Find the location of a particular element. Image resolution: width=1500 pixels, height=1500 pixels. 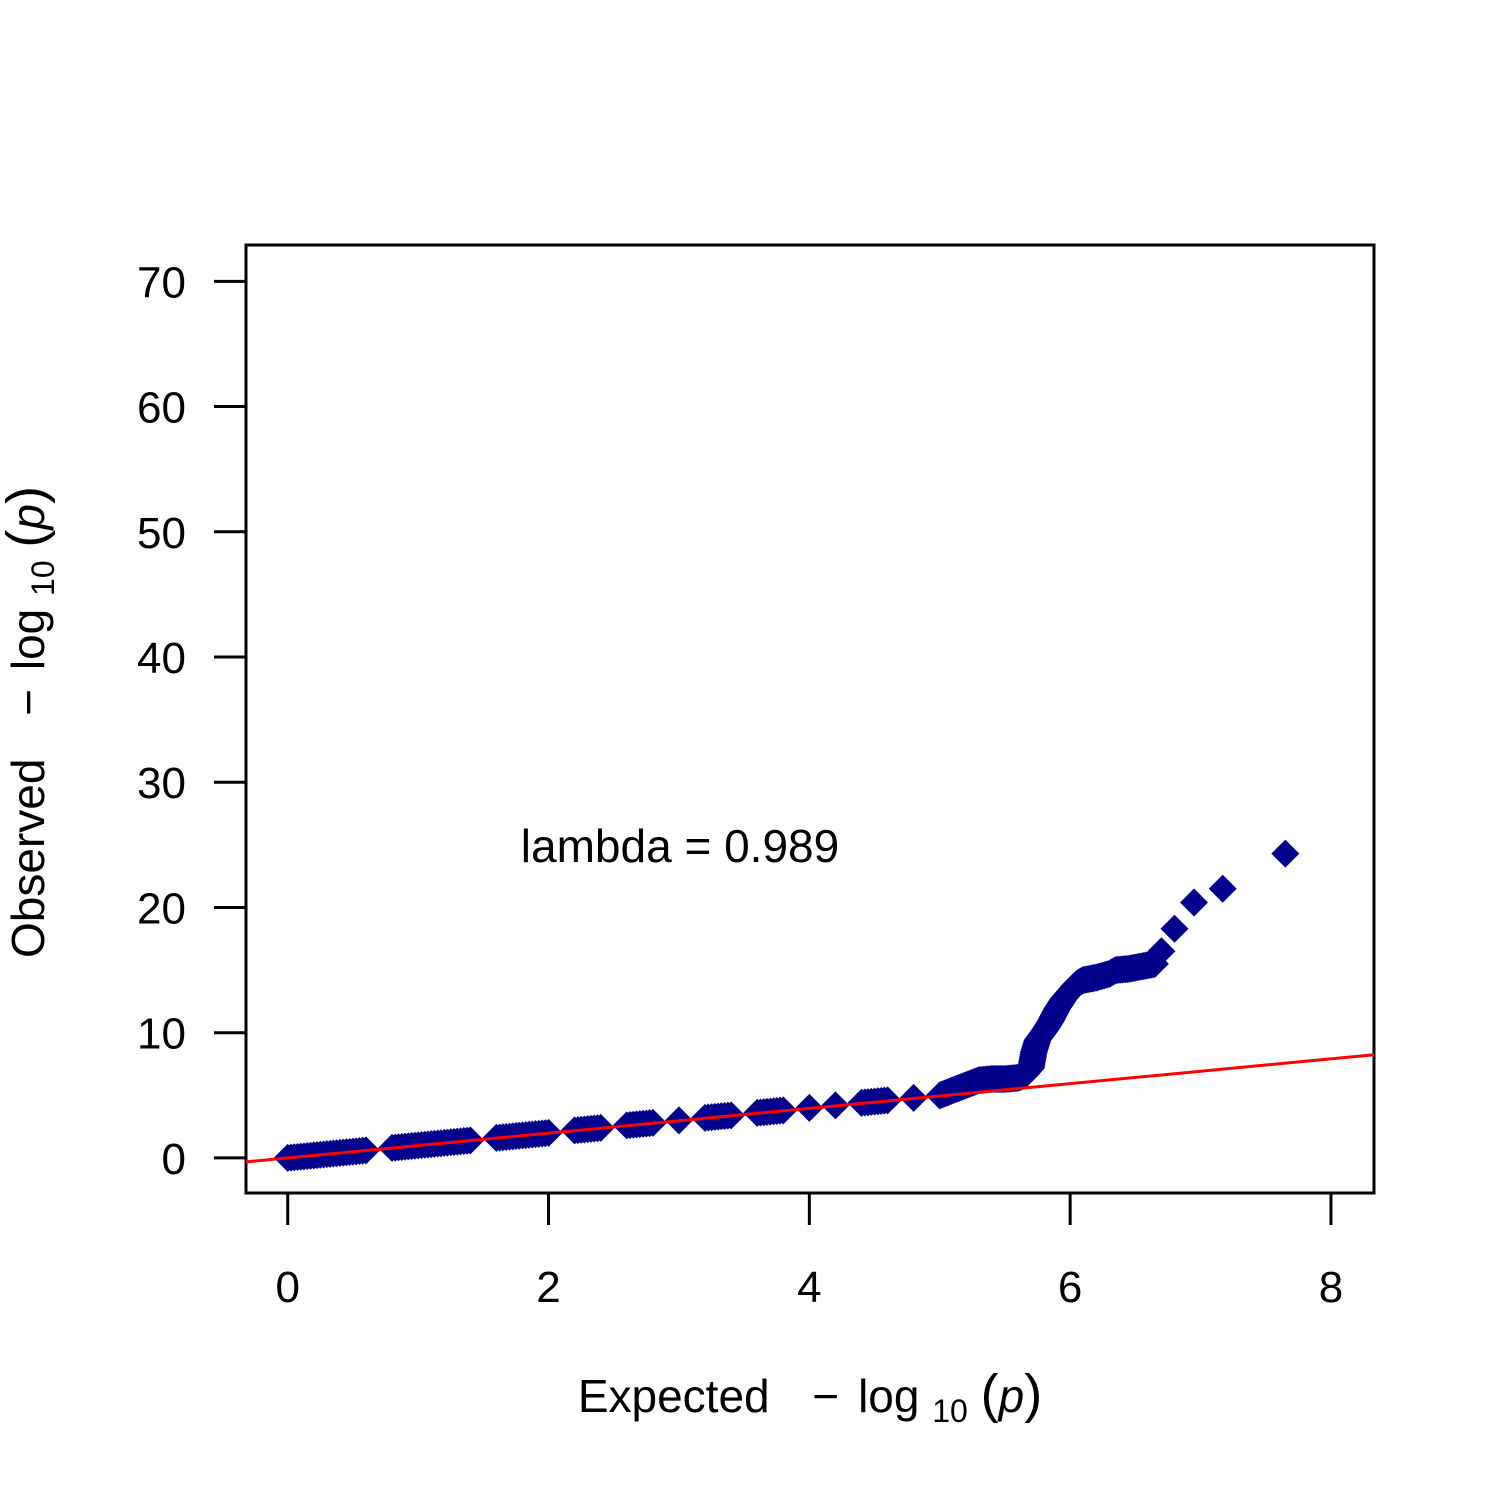

y-axis-title-prefix: Observed is located at coordinates (28, 858).